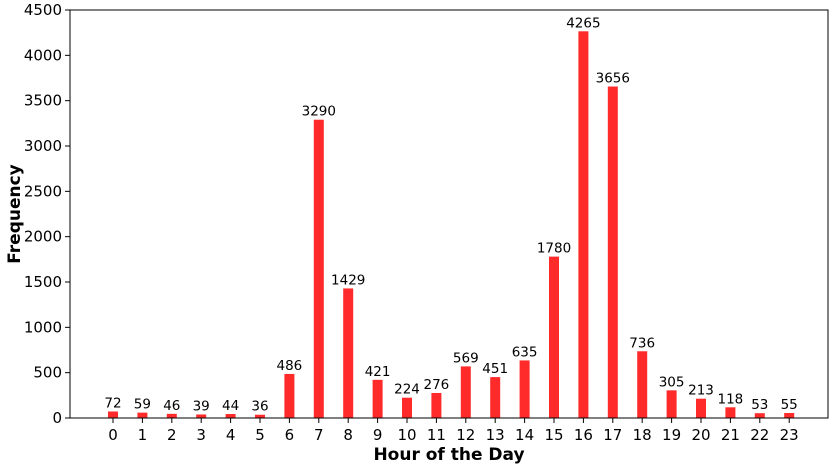 Image resolution: width=831 pixels, height=466 pixels. What do you see at coordinates (348, 280) in the screenshot?
I see `data-label-hour-8: 1429` at bounding box center [348, 280].